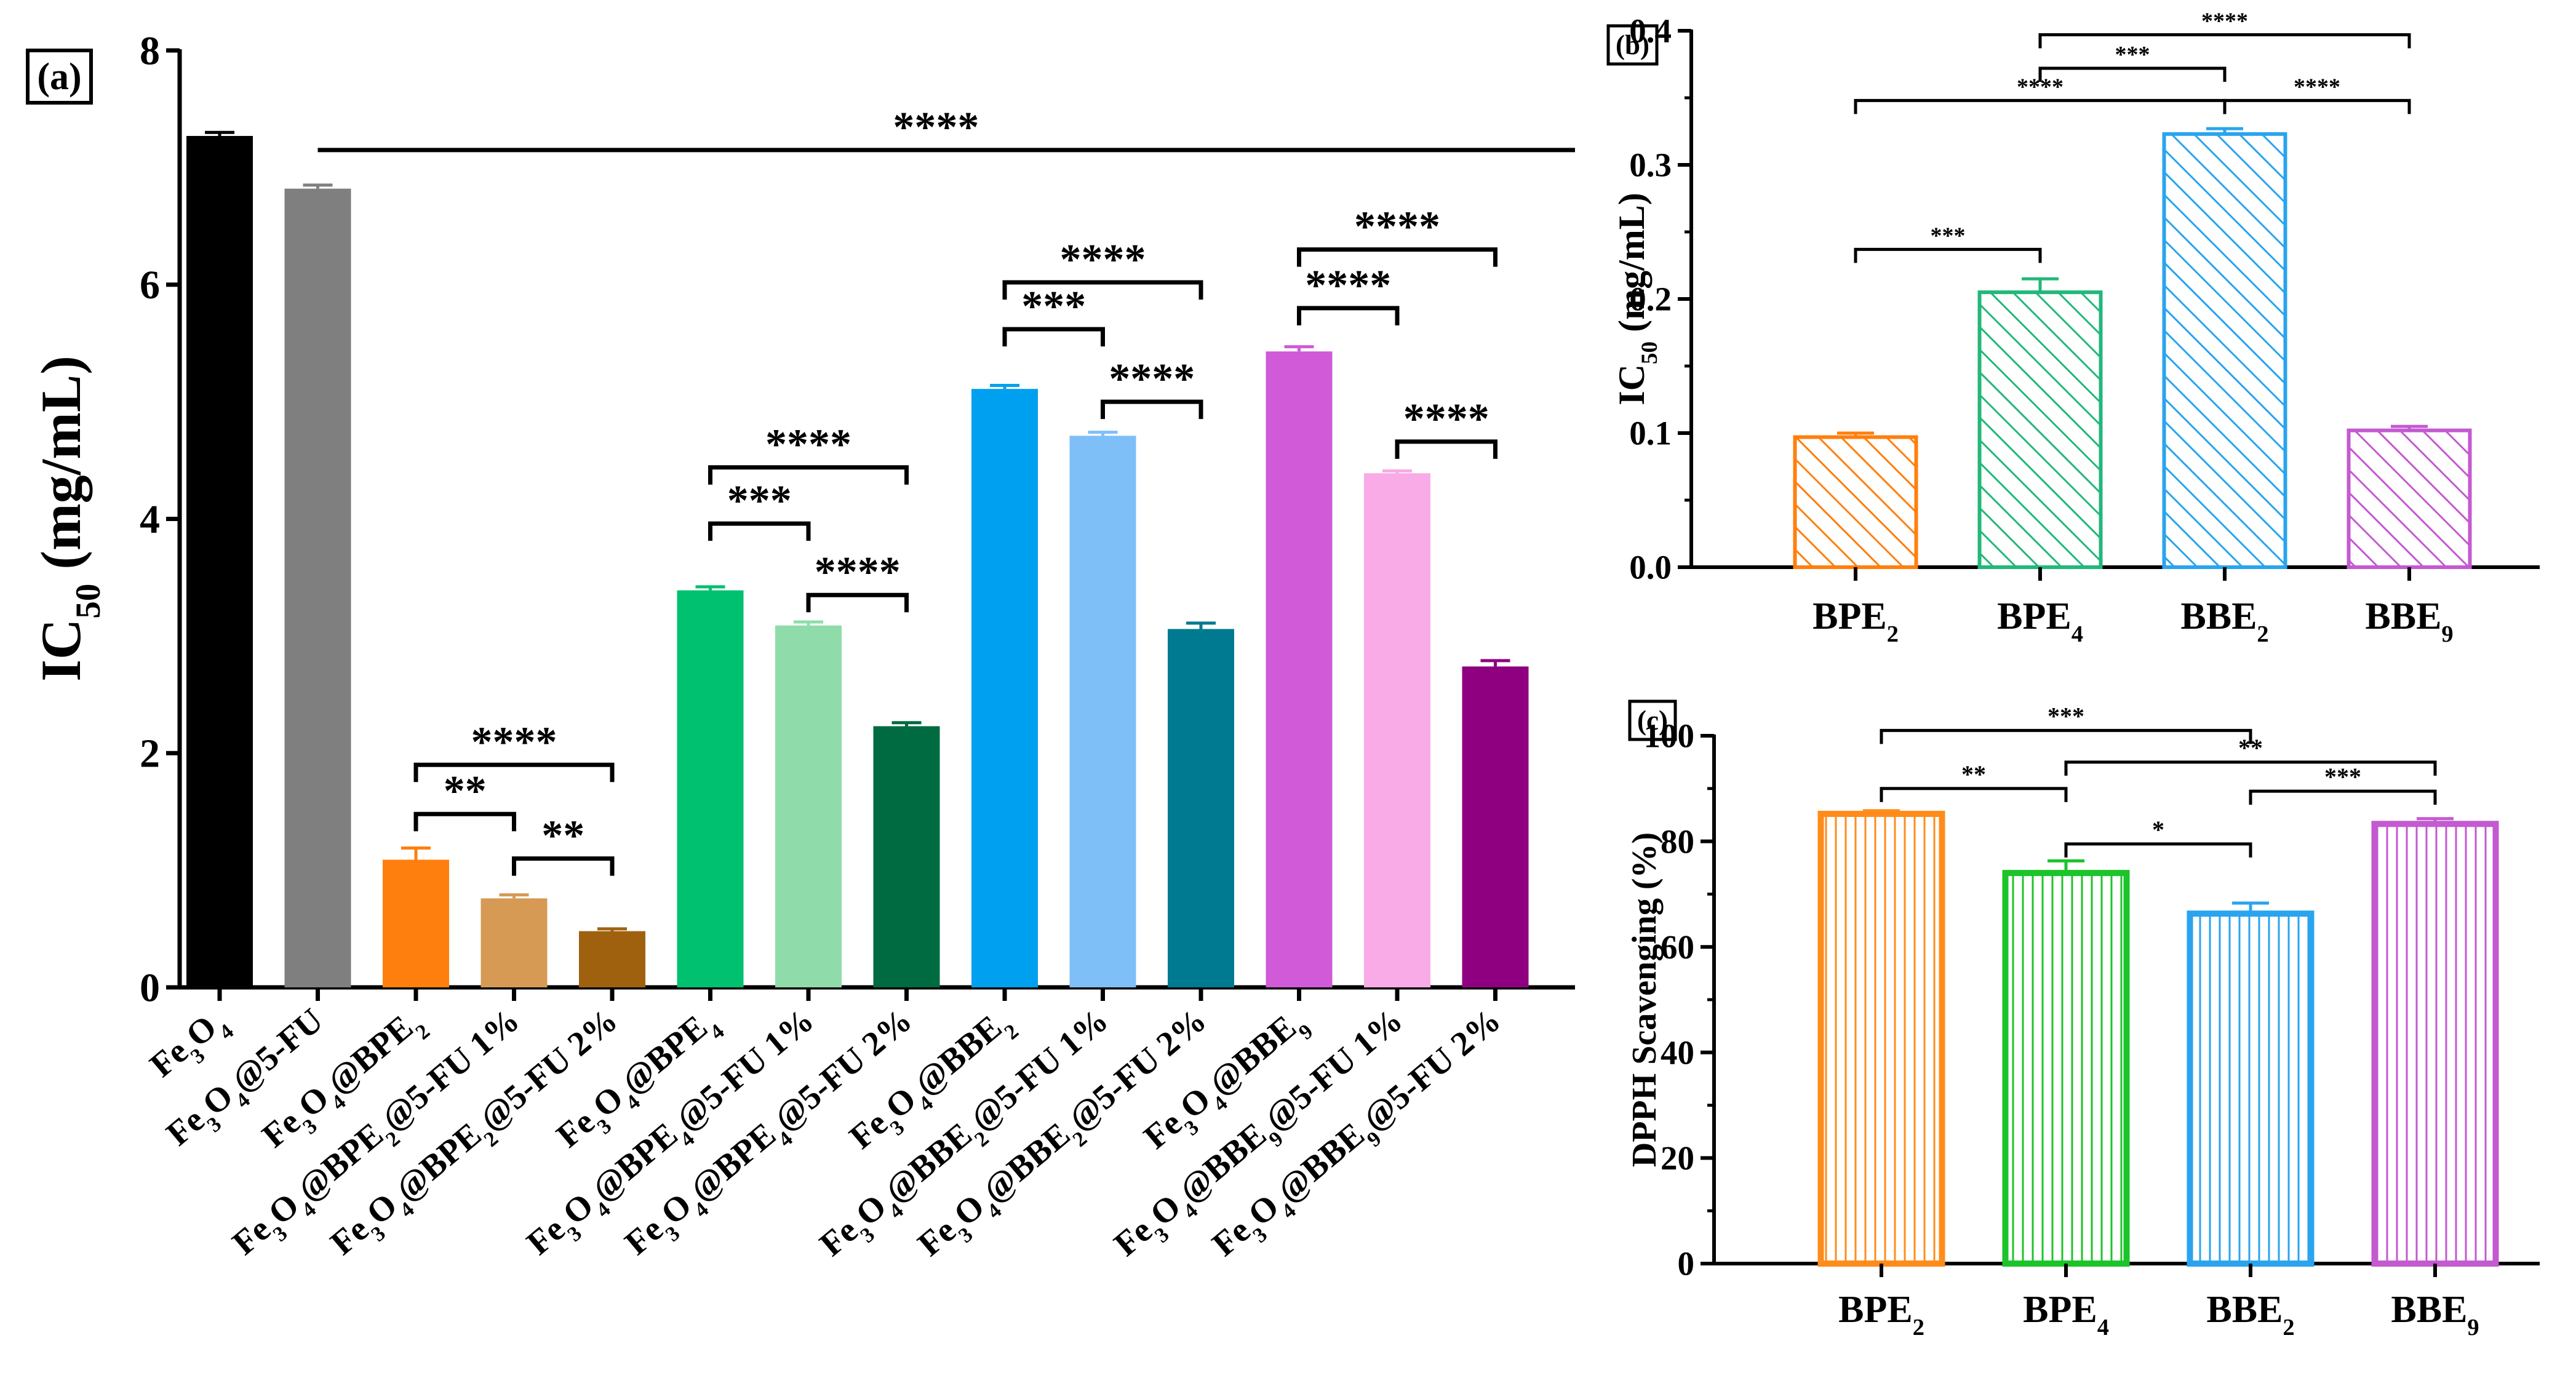 This screenshot has width=2576, height=1394. What do you see at coordinates (1669, 736) in the screenshot?
I see `y-tick-label: 100` at bounding box center [1669, 736].